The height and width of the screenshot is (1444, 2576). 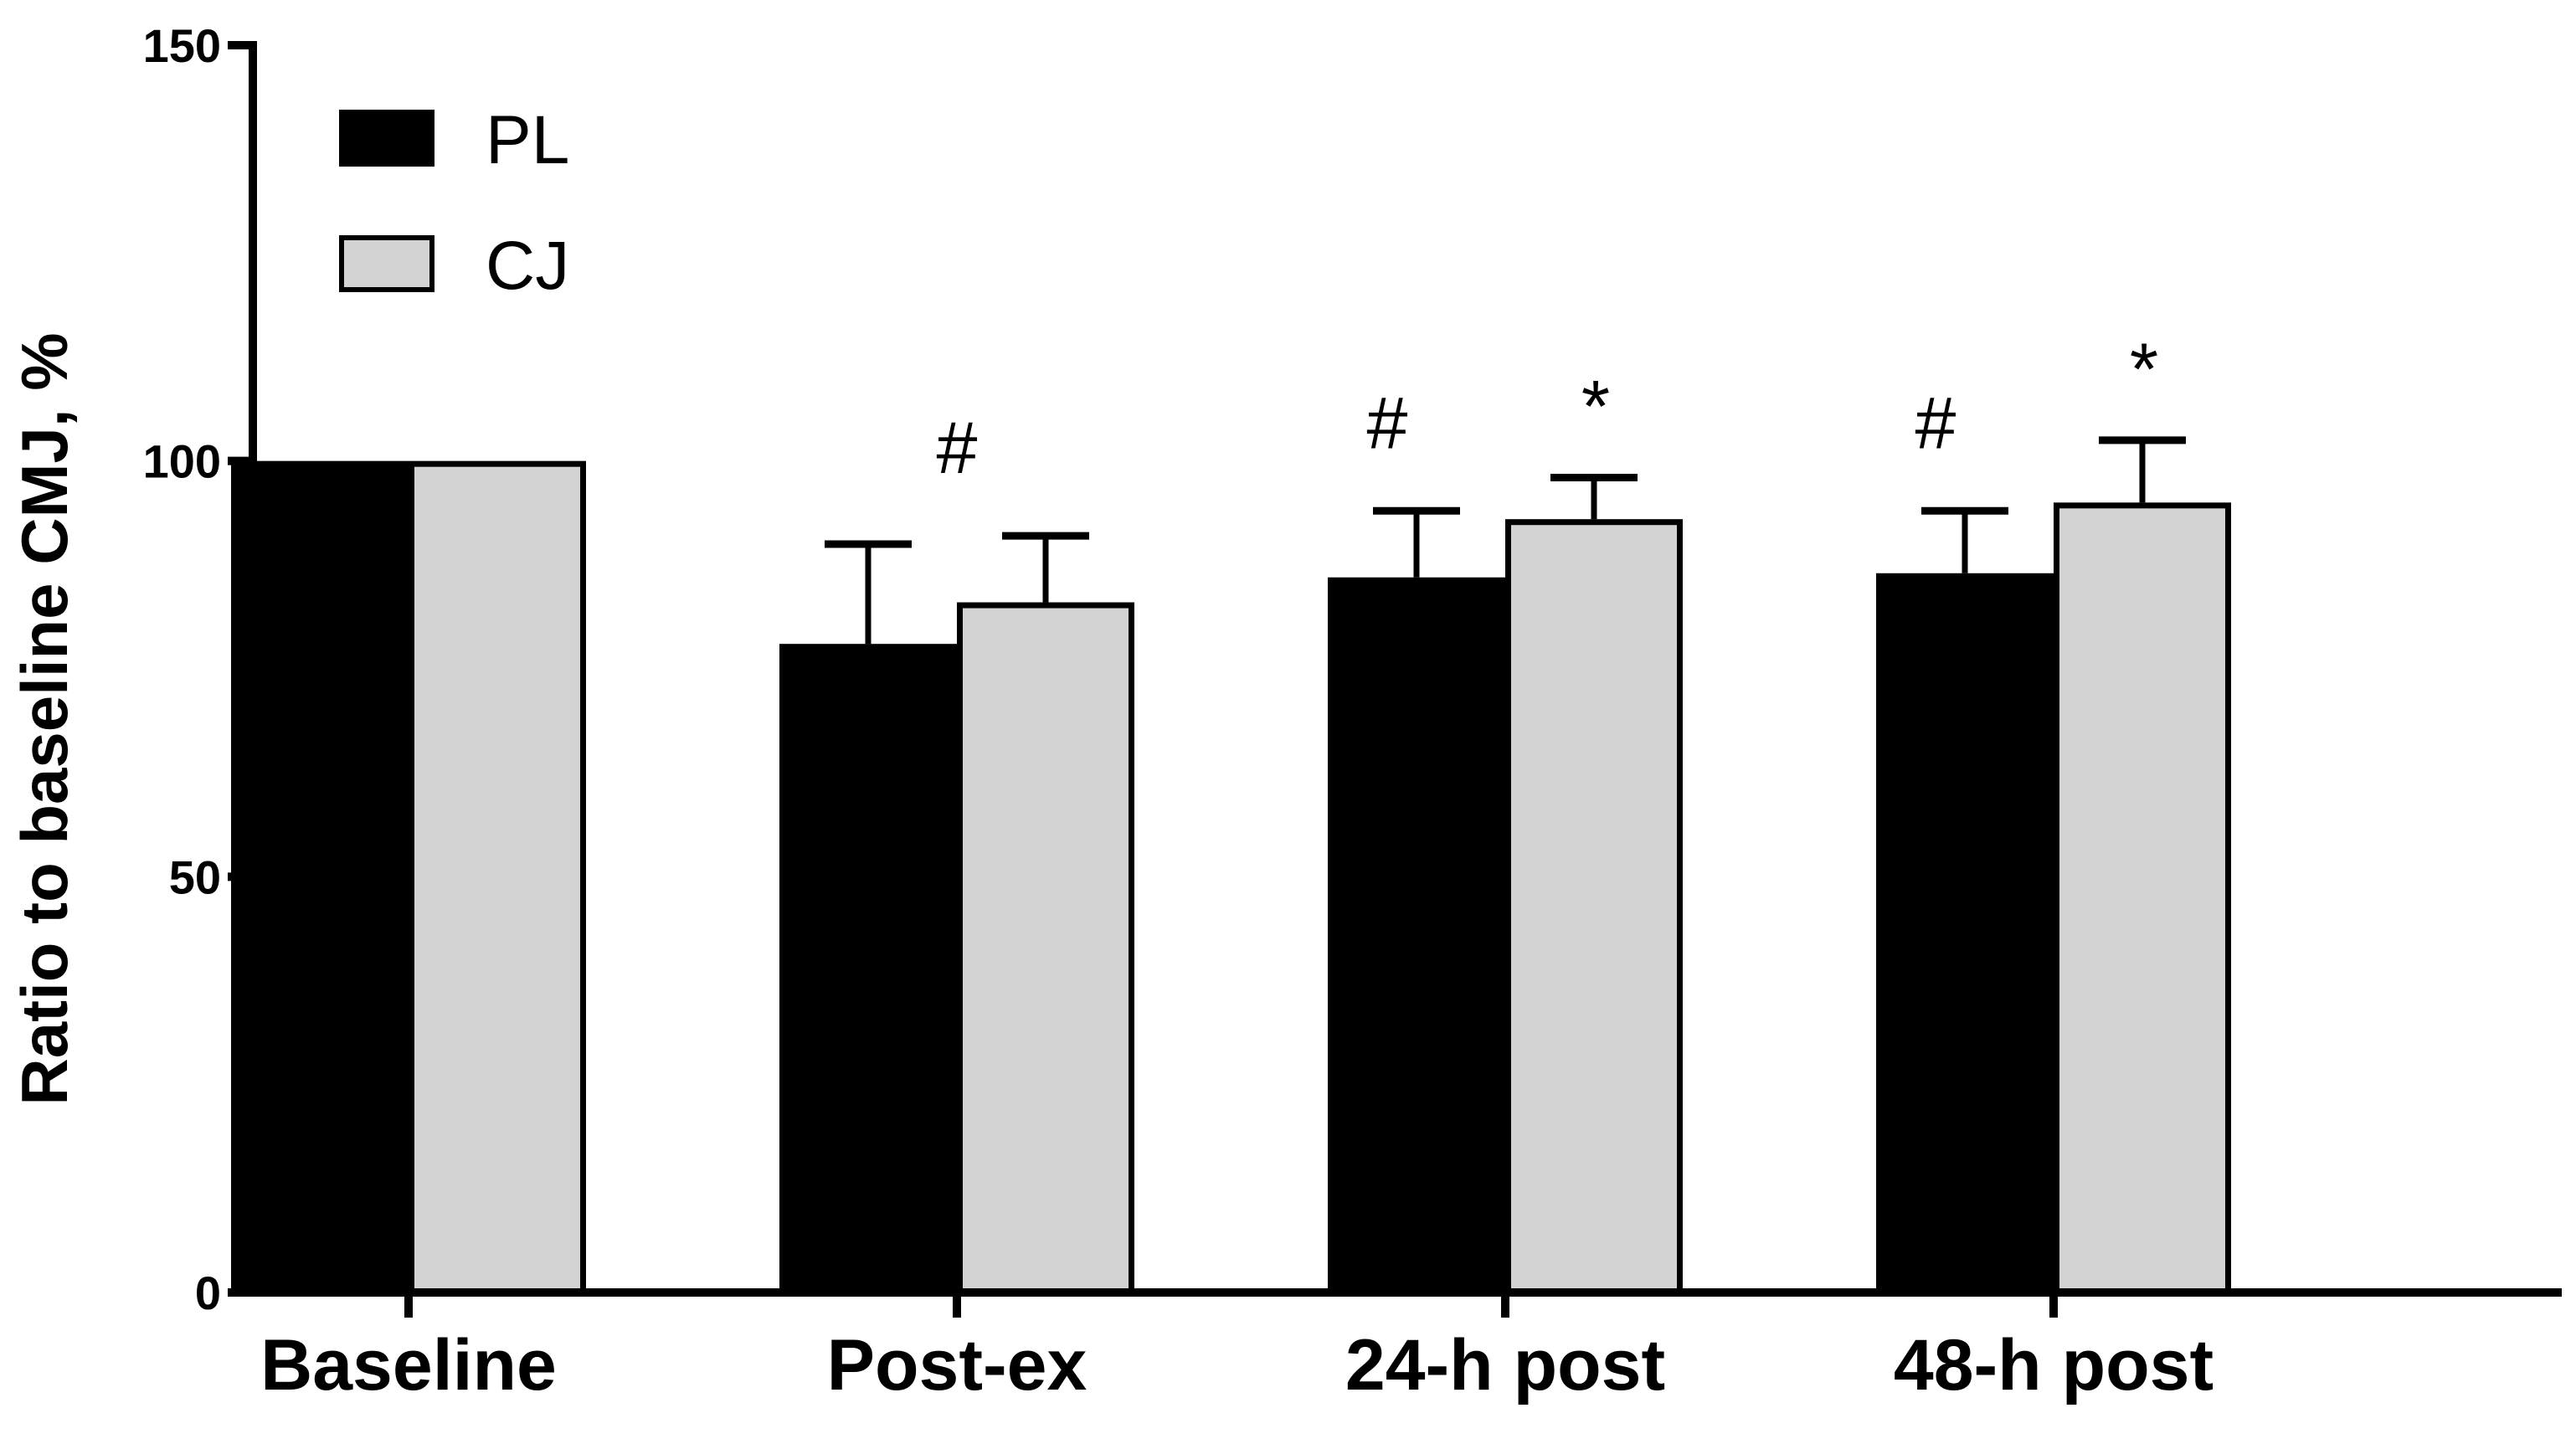 What do you see at coordinates (182, 461) in the screenshot?
I see `y-tick-label-100: 100` at bounding box center [182, 461].